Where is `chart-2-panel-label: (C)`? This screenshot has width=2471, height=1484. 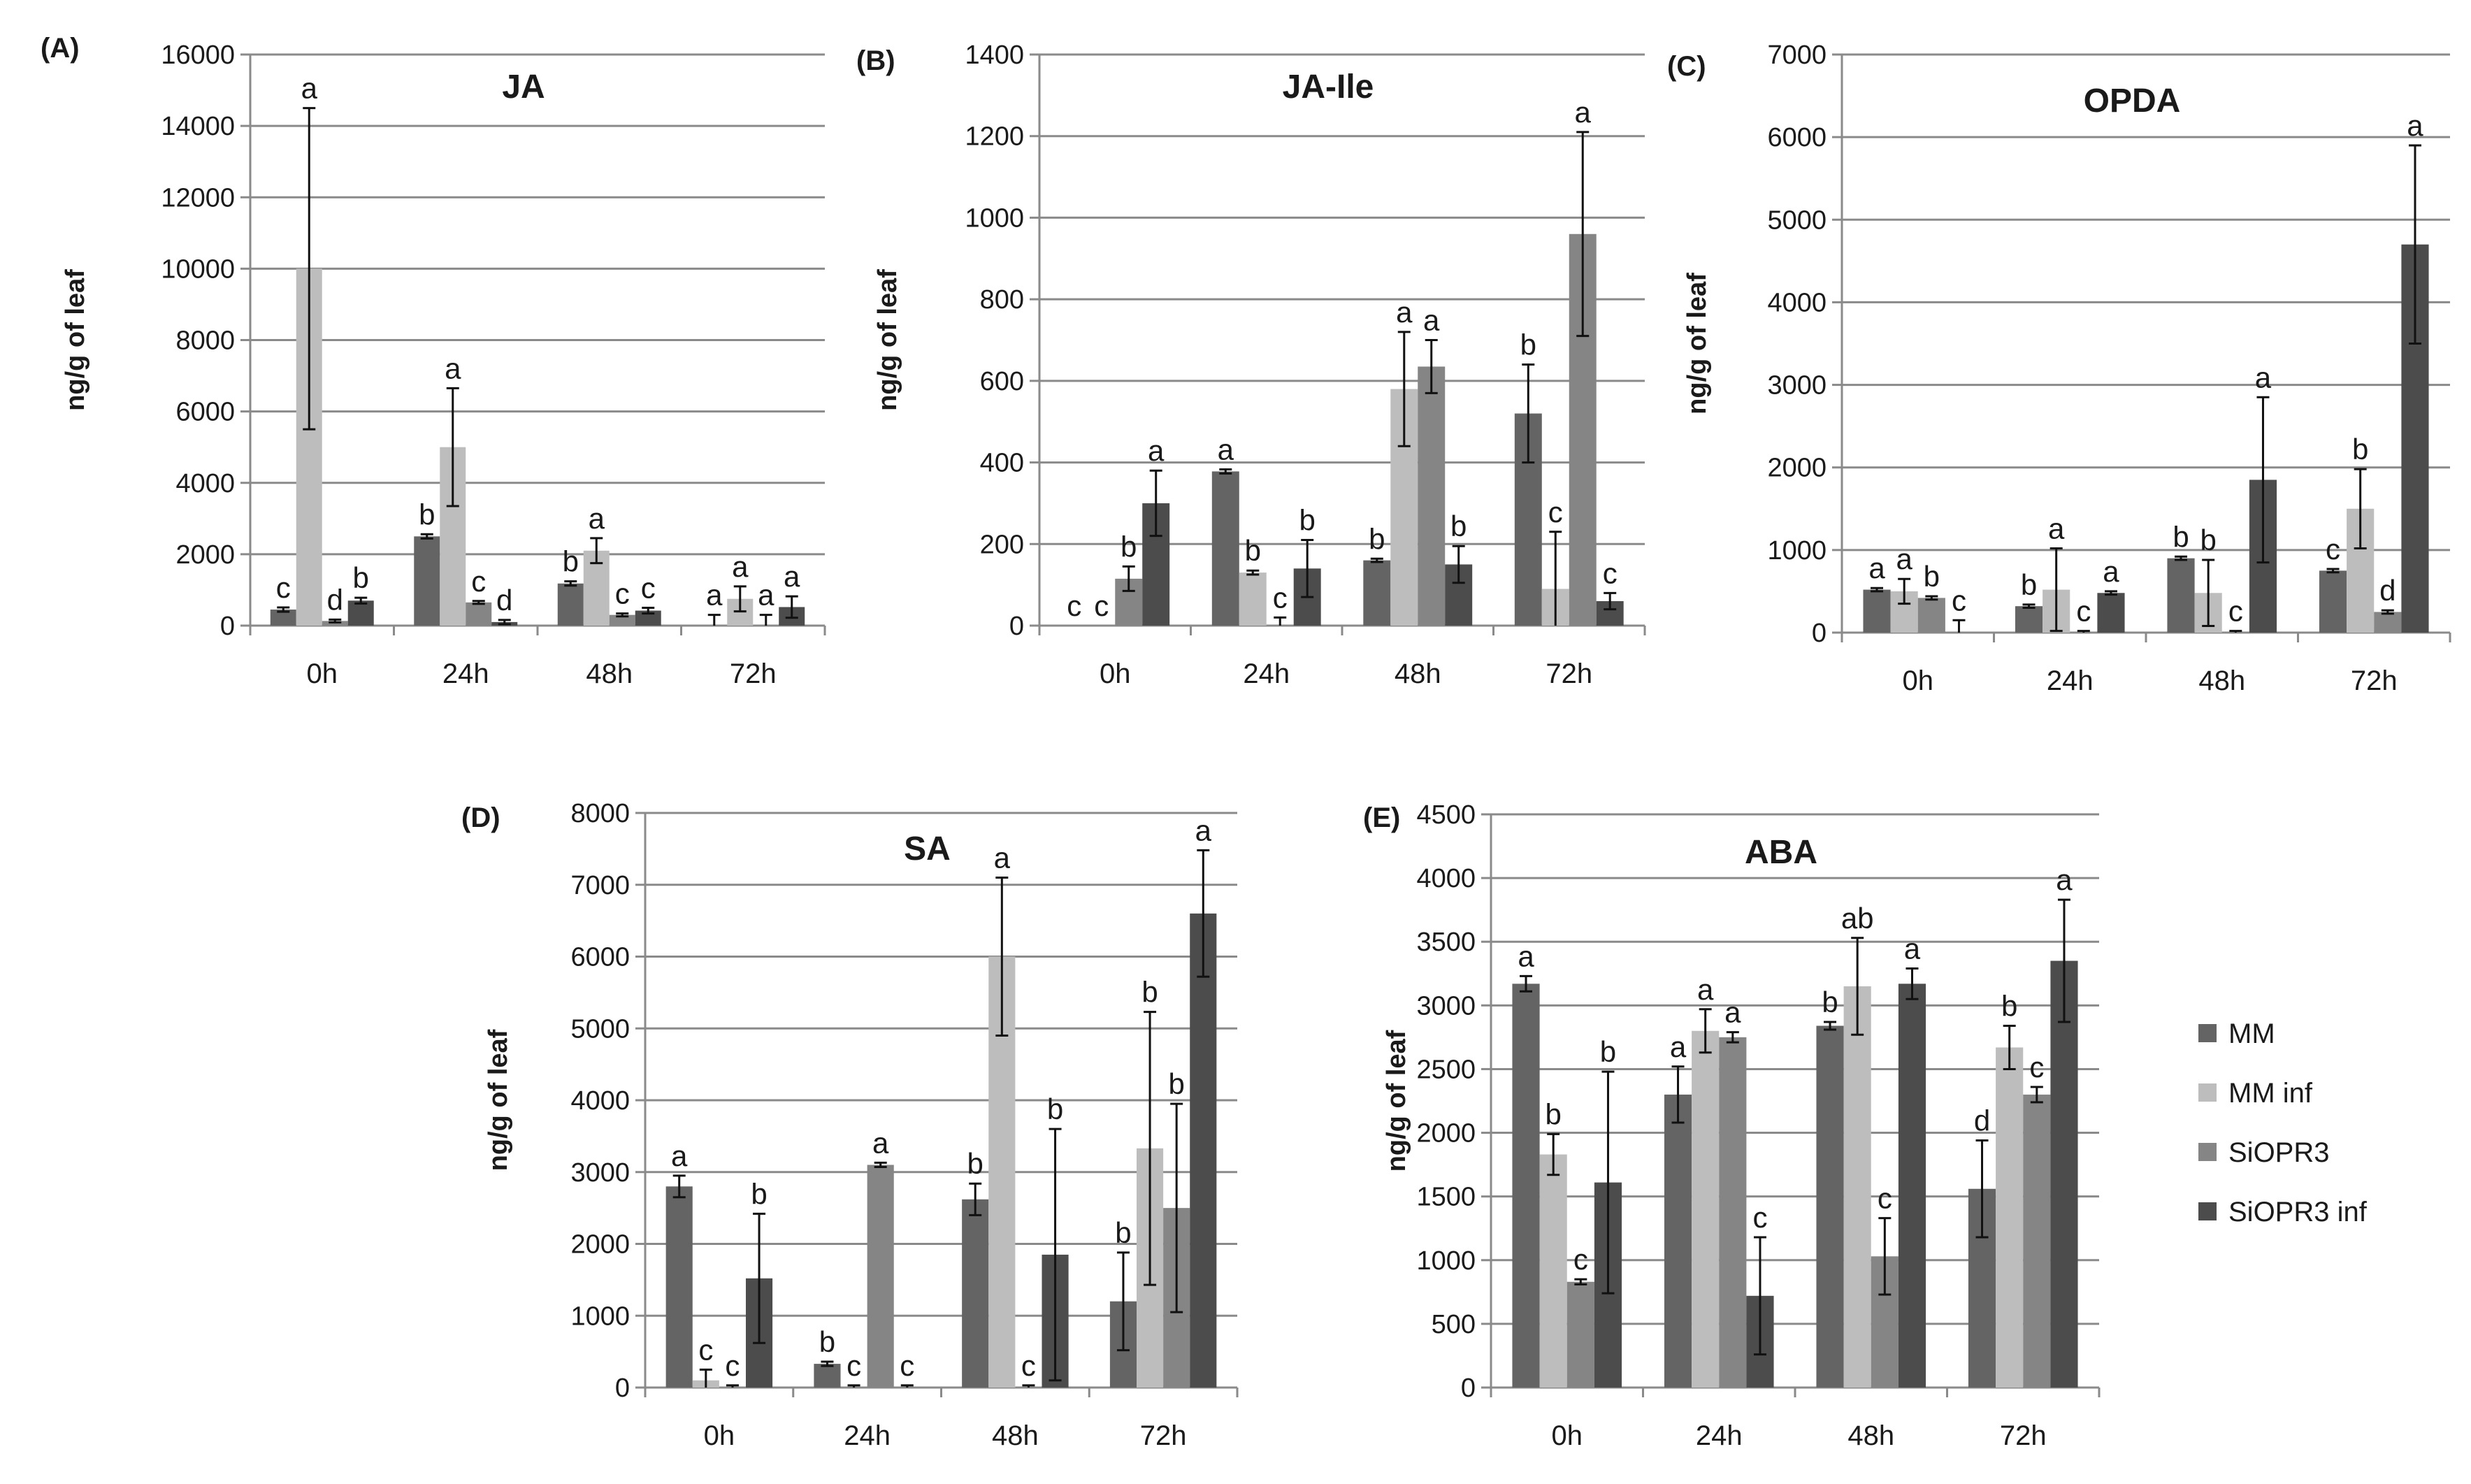
chart-2-panel-label: (C) is located at coordinates (1686, 66).